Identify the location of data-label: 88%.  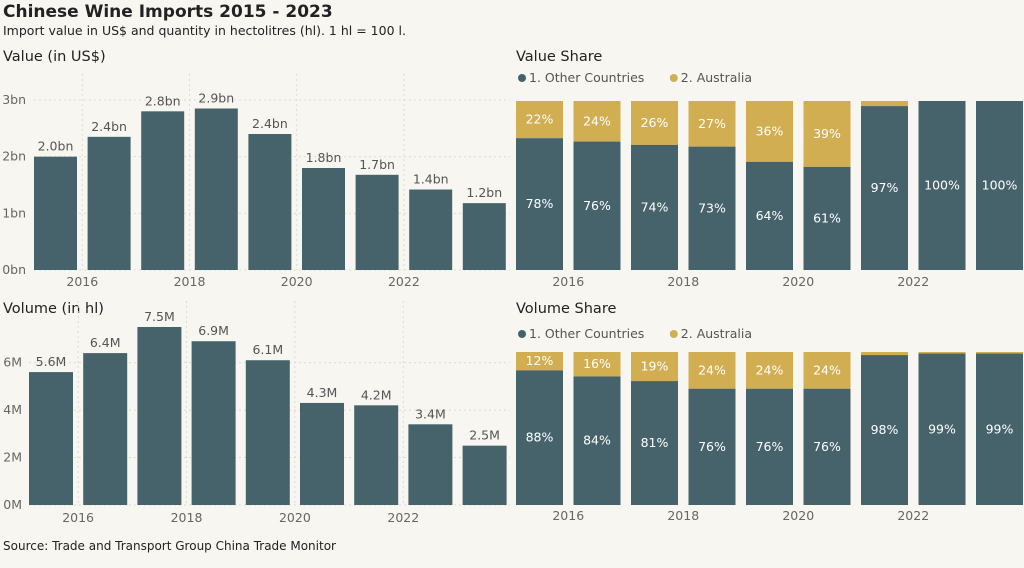
(540, 437).